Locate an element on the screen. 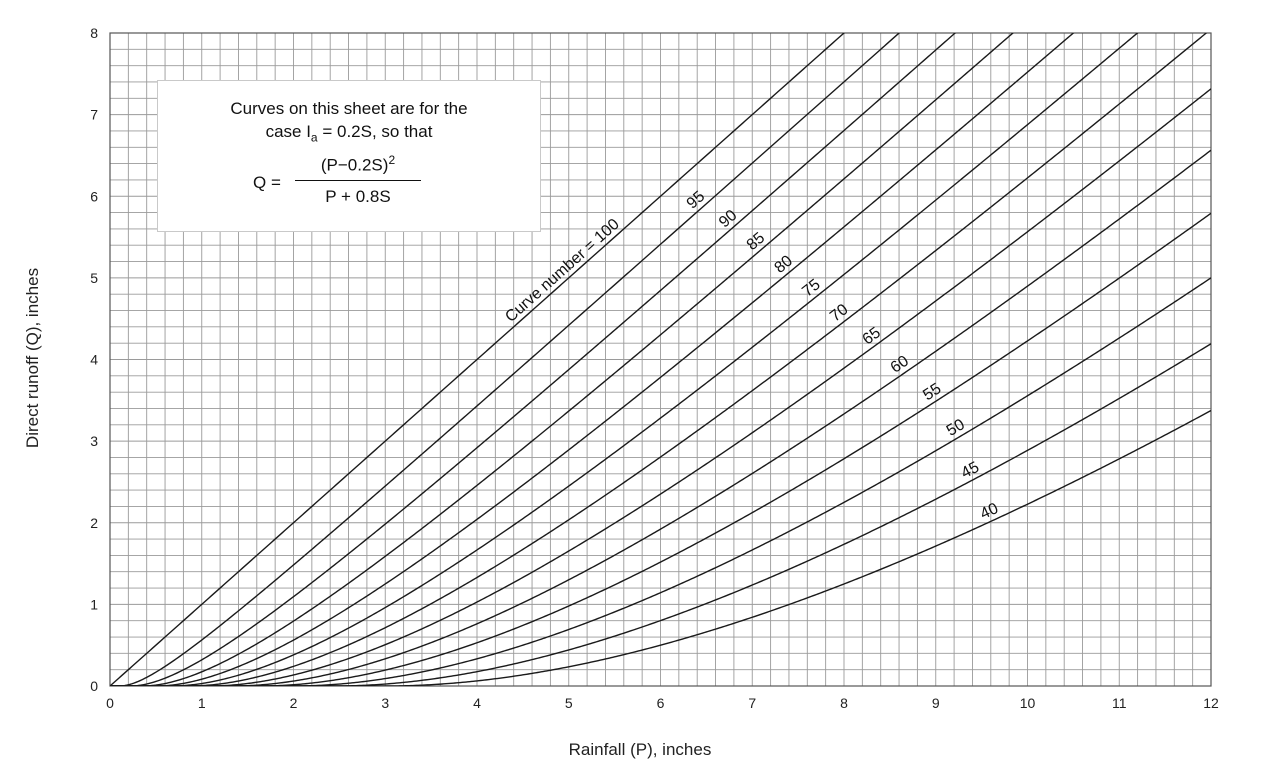 This screenshot has height=770, width=1266. y-tick-label: 1 is located at coordinates (94, 604).